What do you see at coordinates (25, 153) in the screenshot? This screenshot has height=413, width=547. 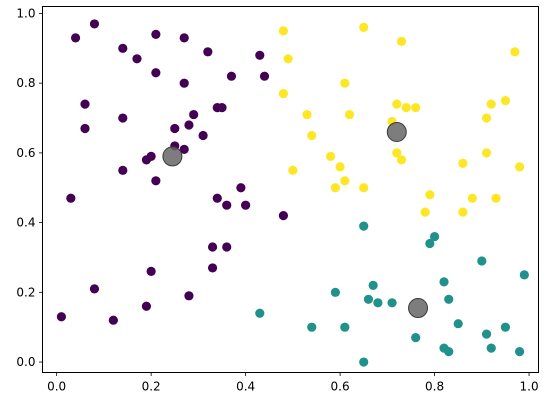 I see `y-tick-label-3: 0.6` at bounding box center [25, 153].